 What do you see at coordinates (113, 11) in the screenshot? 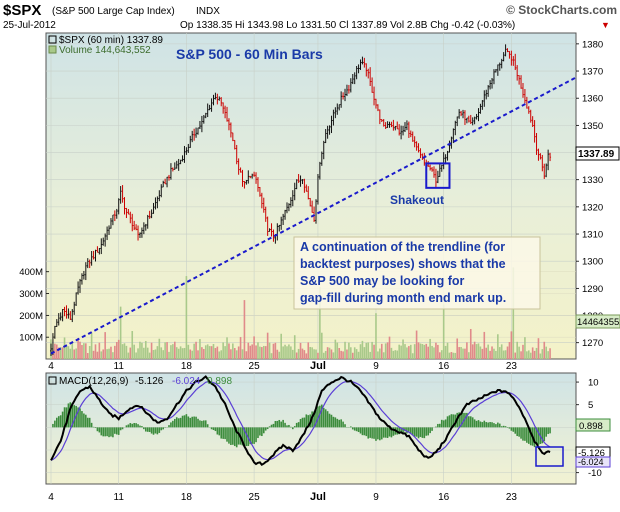
I see `index-name: (S&P 500 Large Cap Index)` at bounding box center [113, 11].